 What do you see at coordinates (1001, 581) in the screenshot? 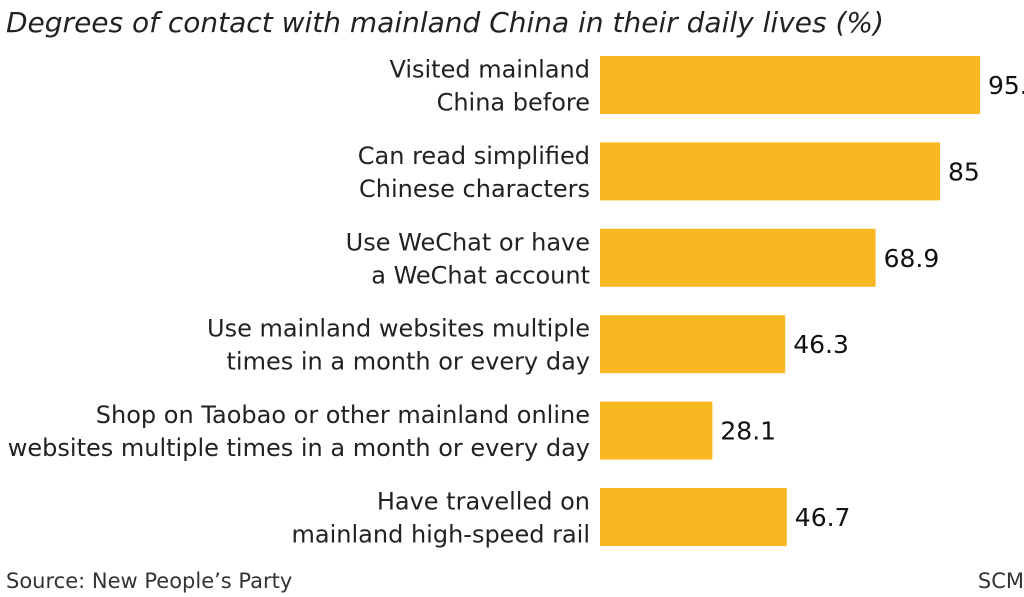
I see `credit: SCM` at bounding box center [1001, 581].